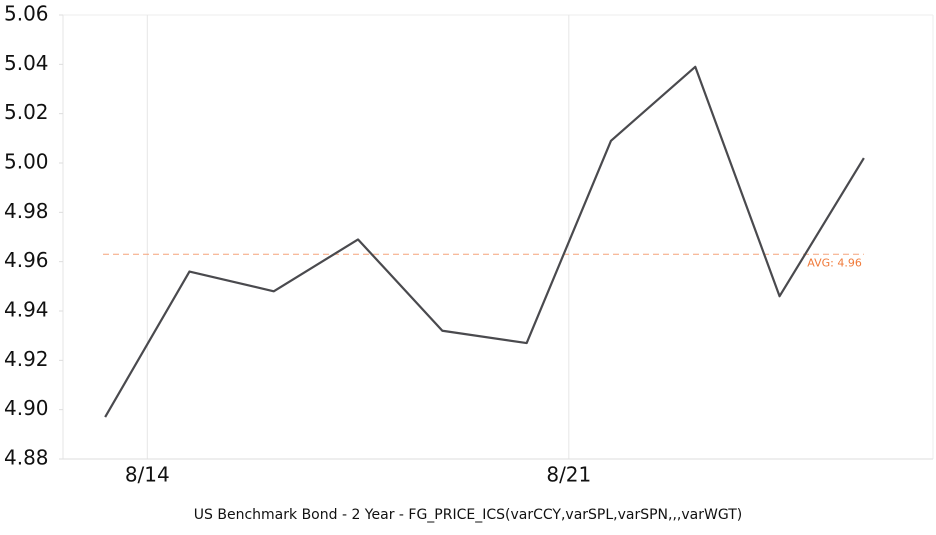  I want to click on y-tick-label: 4.88, so click(26, 458).